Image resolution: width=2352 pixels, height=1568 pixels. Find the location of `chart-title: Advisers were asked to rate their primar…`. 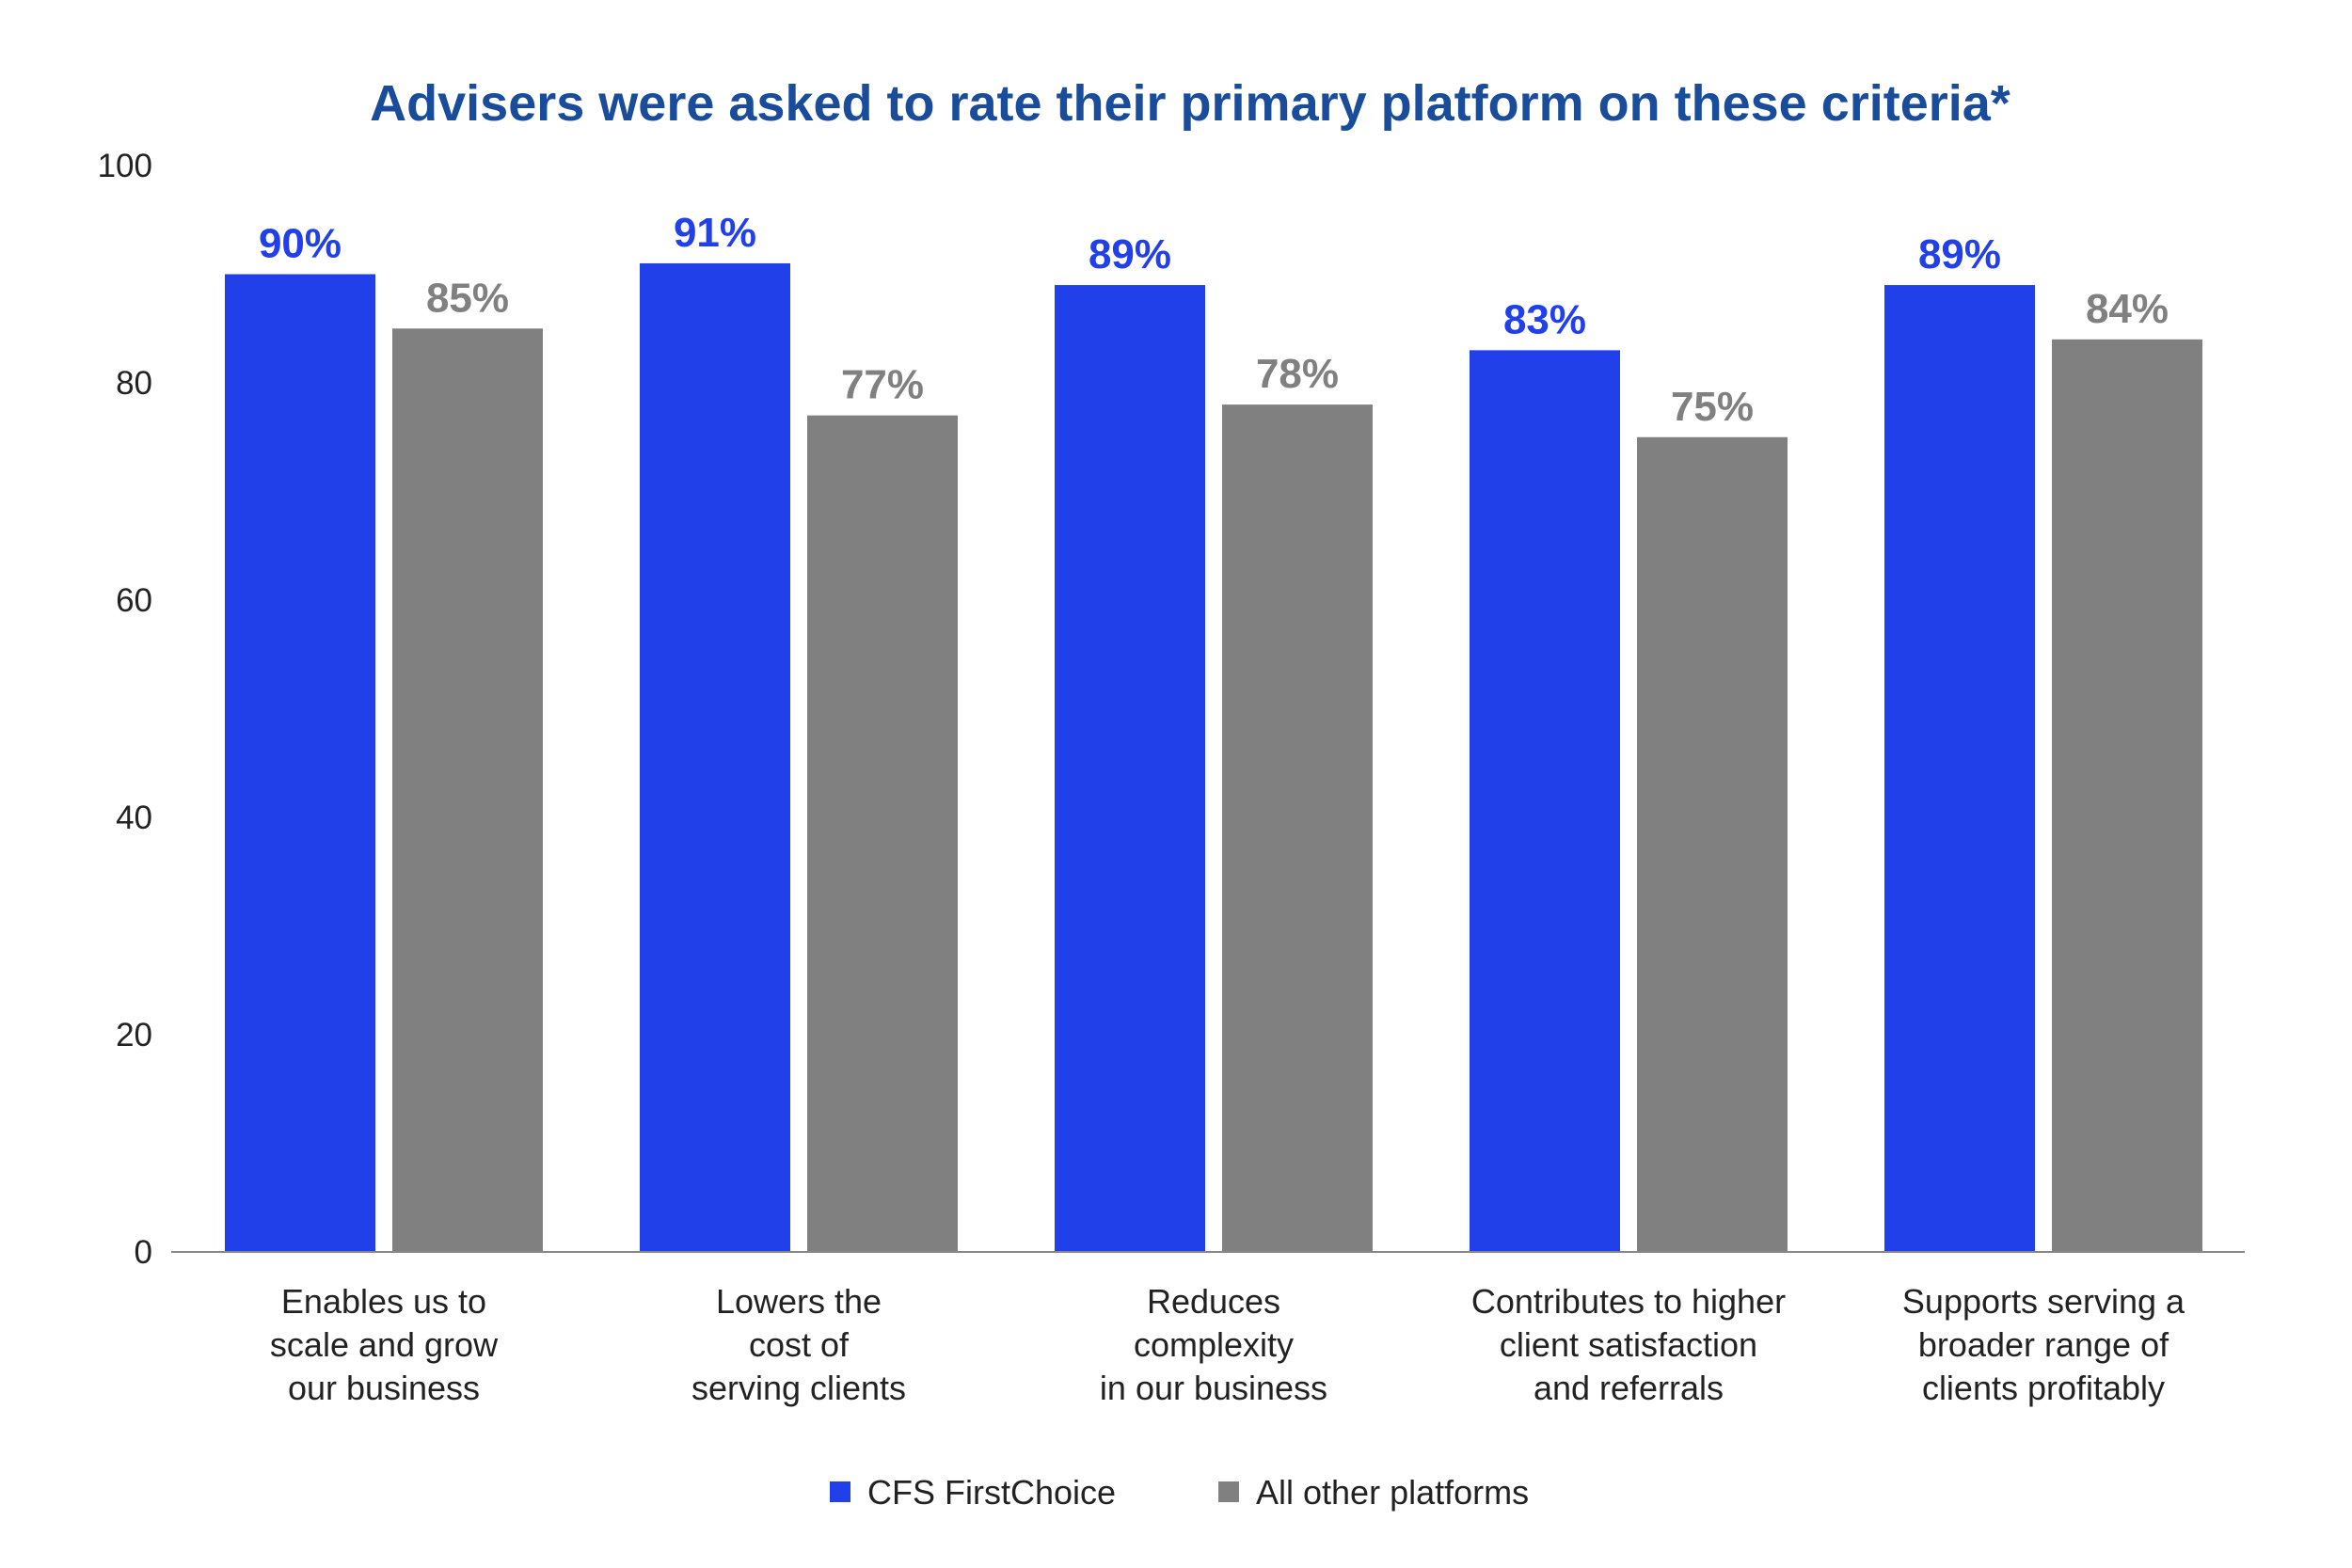

chart-title: Advisers were asked to rate their primar… is located at coordinates (1190, 103).